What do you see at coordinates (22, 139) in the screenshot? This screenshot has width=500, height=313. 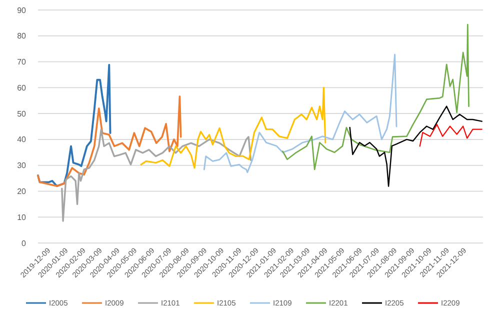 I see `y-tick-label: 40` at bounding box center [22, 139].